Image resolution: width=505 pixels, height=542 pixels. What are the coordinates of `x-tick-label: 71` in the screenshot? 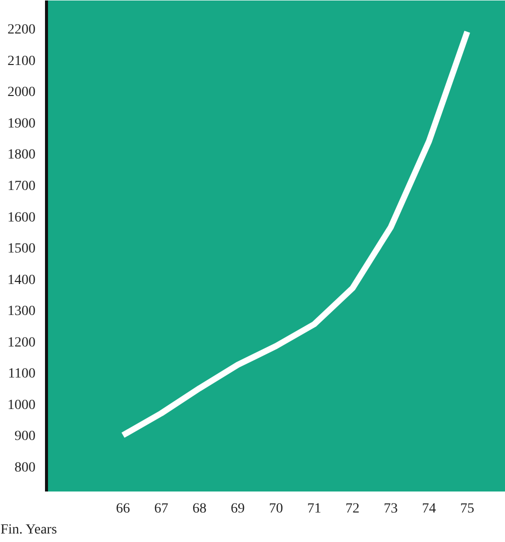 It's located at (314, 509).